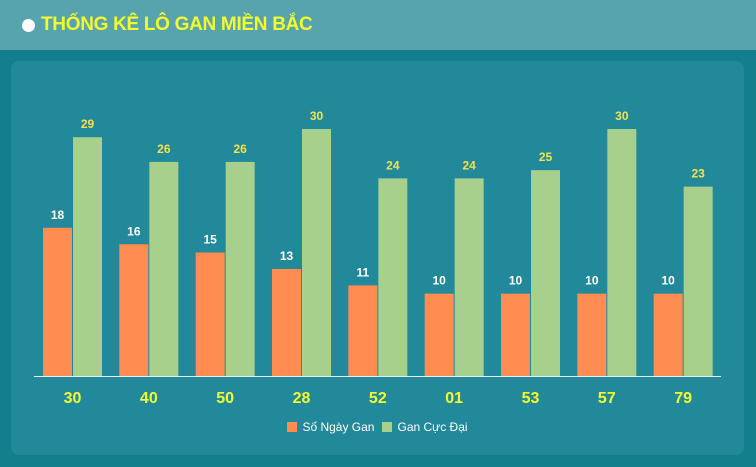  I want to click on category-label-52: 52, so click(378, 398).